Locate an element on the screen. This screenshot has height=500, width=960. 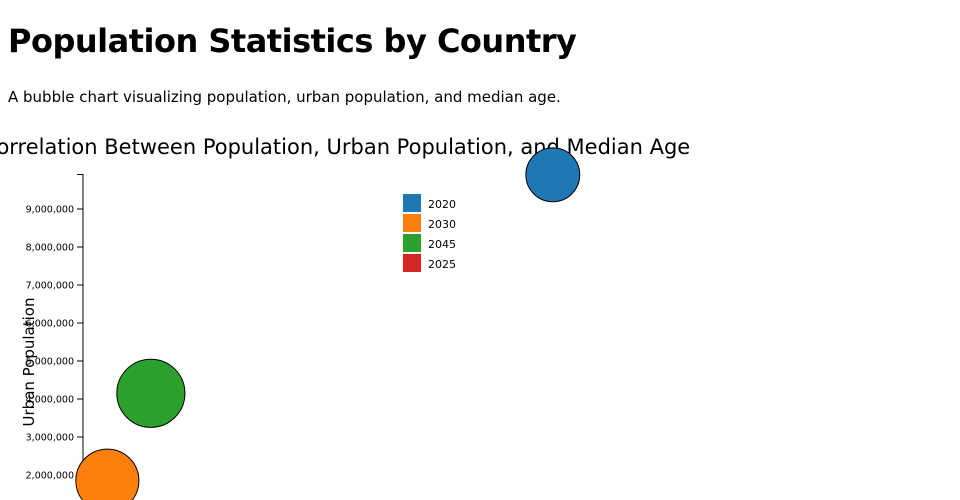
page-title: Population Statistics by Country is located at coordinates (292, 41).